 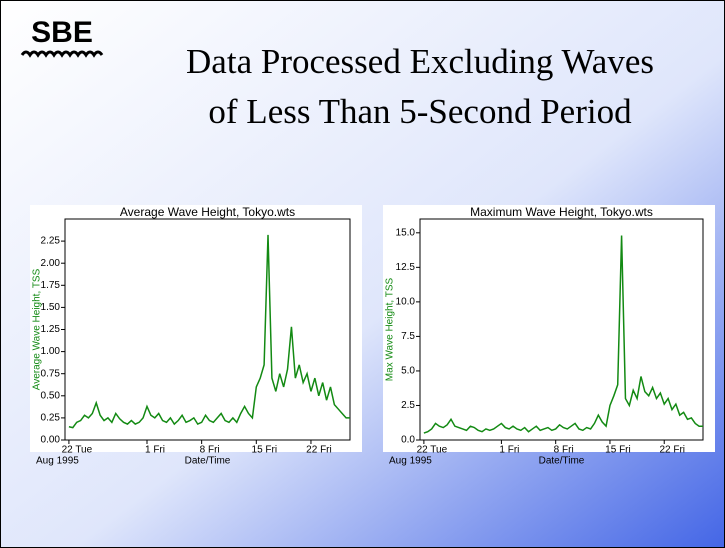 I want to click on y-tick-label: 0.75, so click(x=51, y=373).